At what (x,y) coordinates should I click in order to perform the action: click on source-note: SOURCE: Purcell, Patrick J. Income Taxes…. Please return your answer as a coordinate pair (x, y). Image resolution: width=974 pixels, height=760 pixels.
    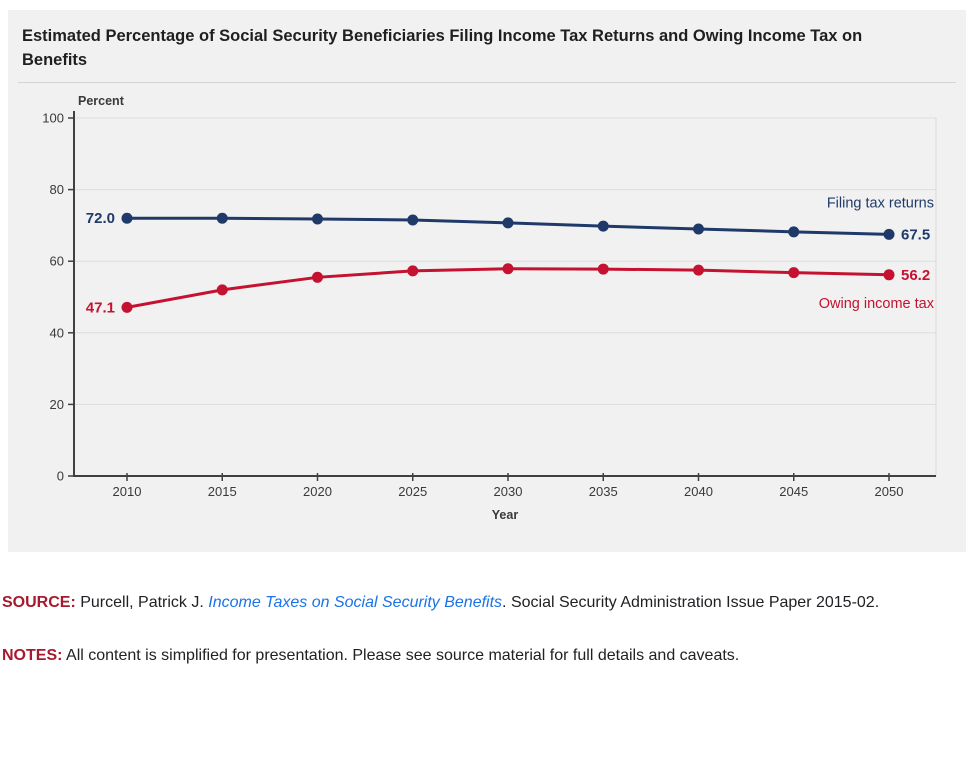
    Looking at the image, I should click on (482, 602).